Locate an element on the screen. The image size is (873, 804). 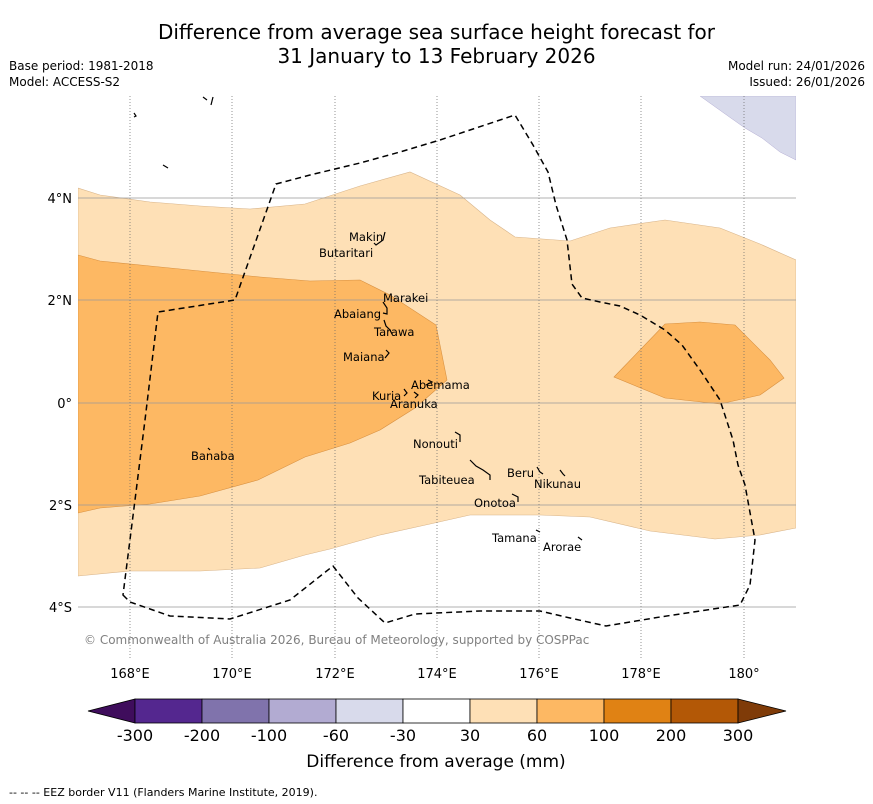
island-label-arorae: Arorae is located at coordinates (562, 547).